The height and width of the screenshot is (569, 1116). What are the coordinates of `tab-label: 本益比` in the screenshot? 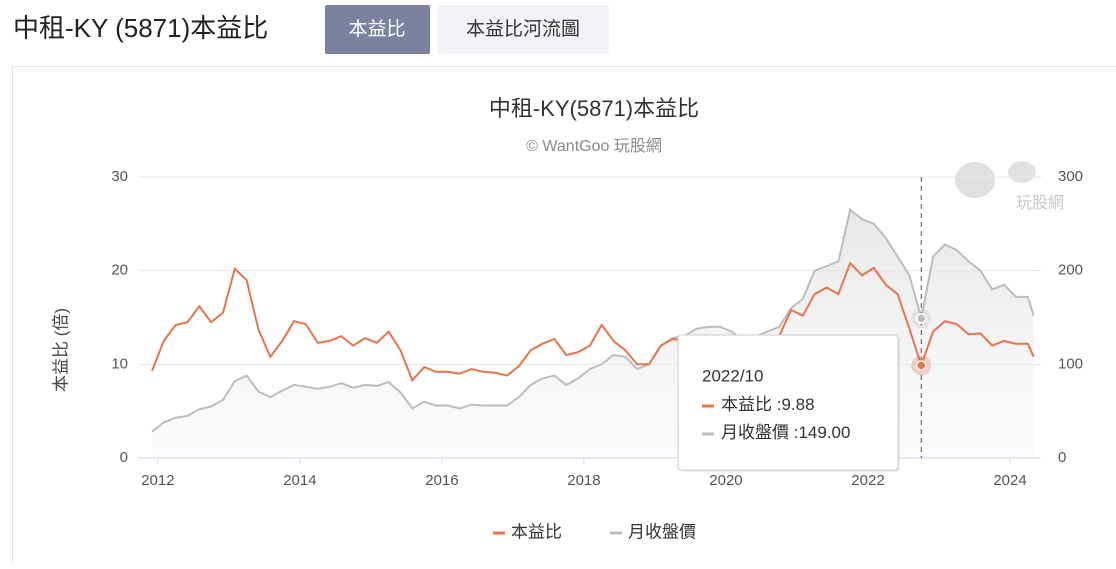 It's located at (376, 29).